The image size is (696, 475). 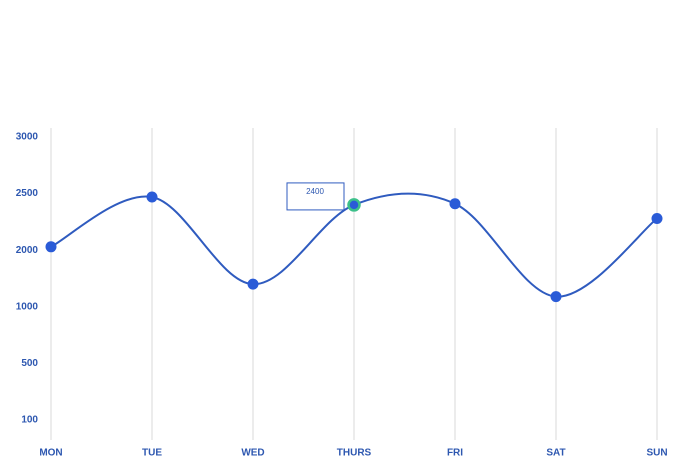 What do you see at coordinates (555, 453) in the screenshot?
I see `x-tick-label: SAT` at bounding box center [555, 453].